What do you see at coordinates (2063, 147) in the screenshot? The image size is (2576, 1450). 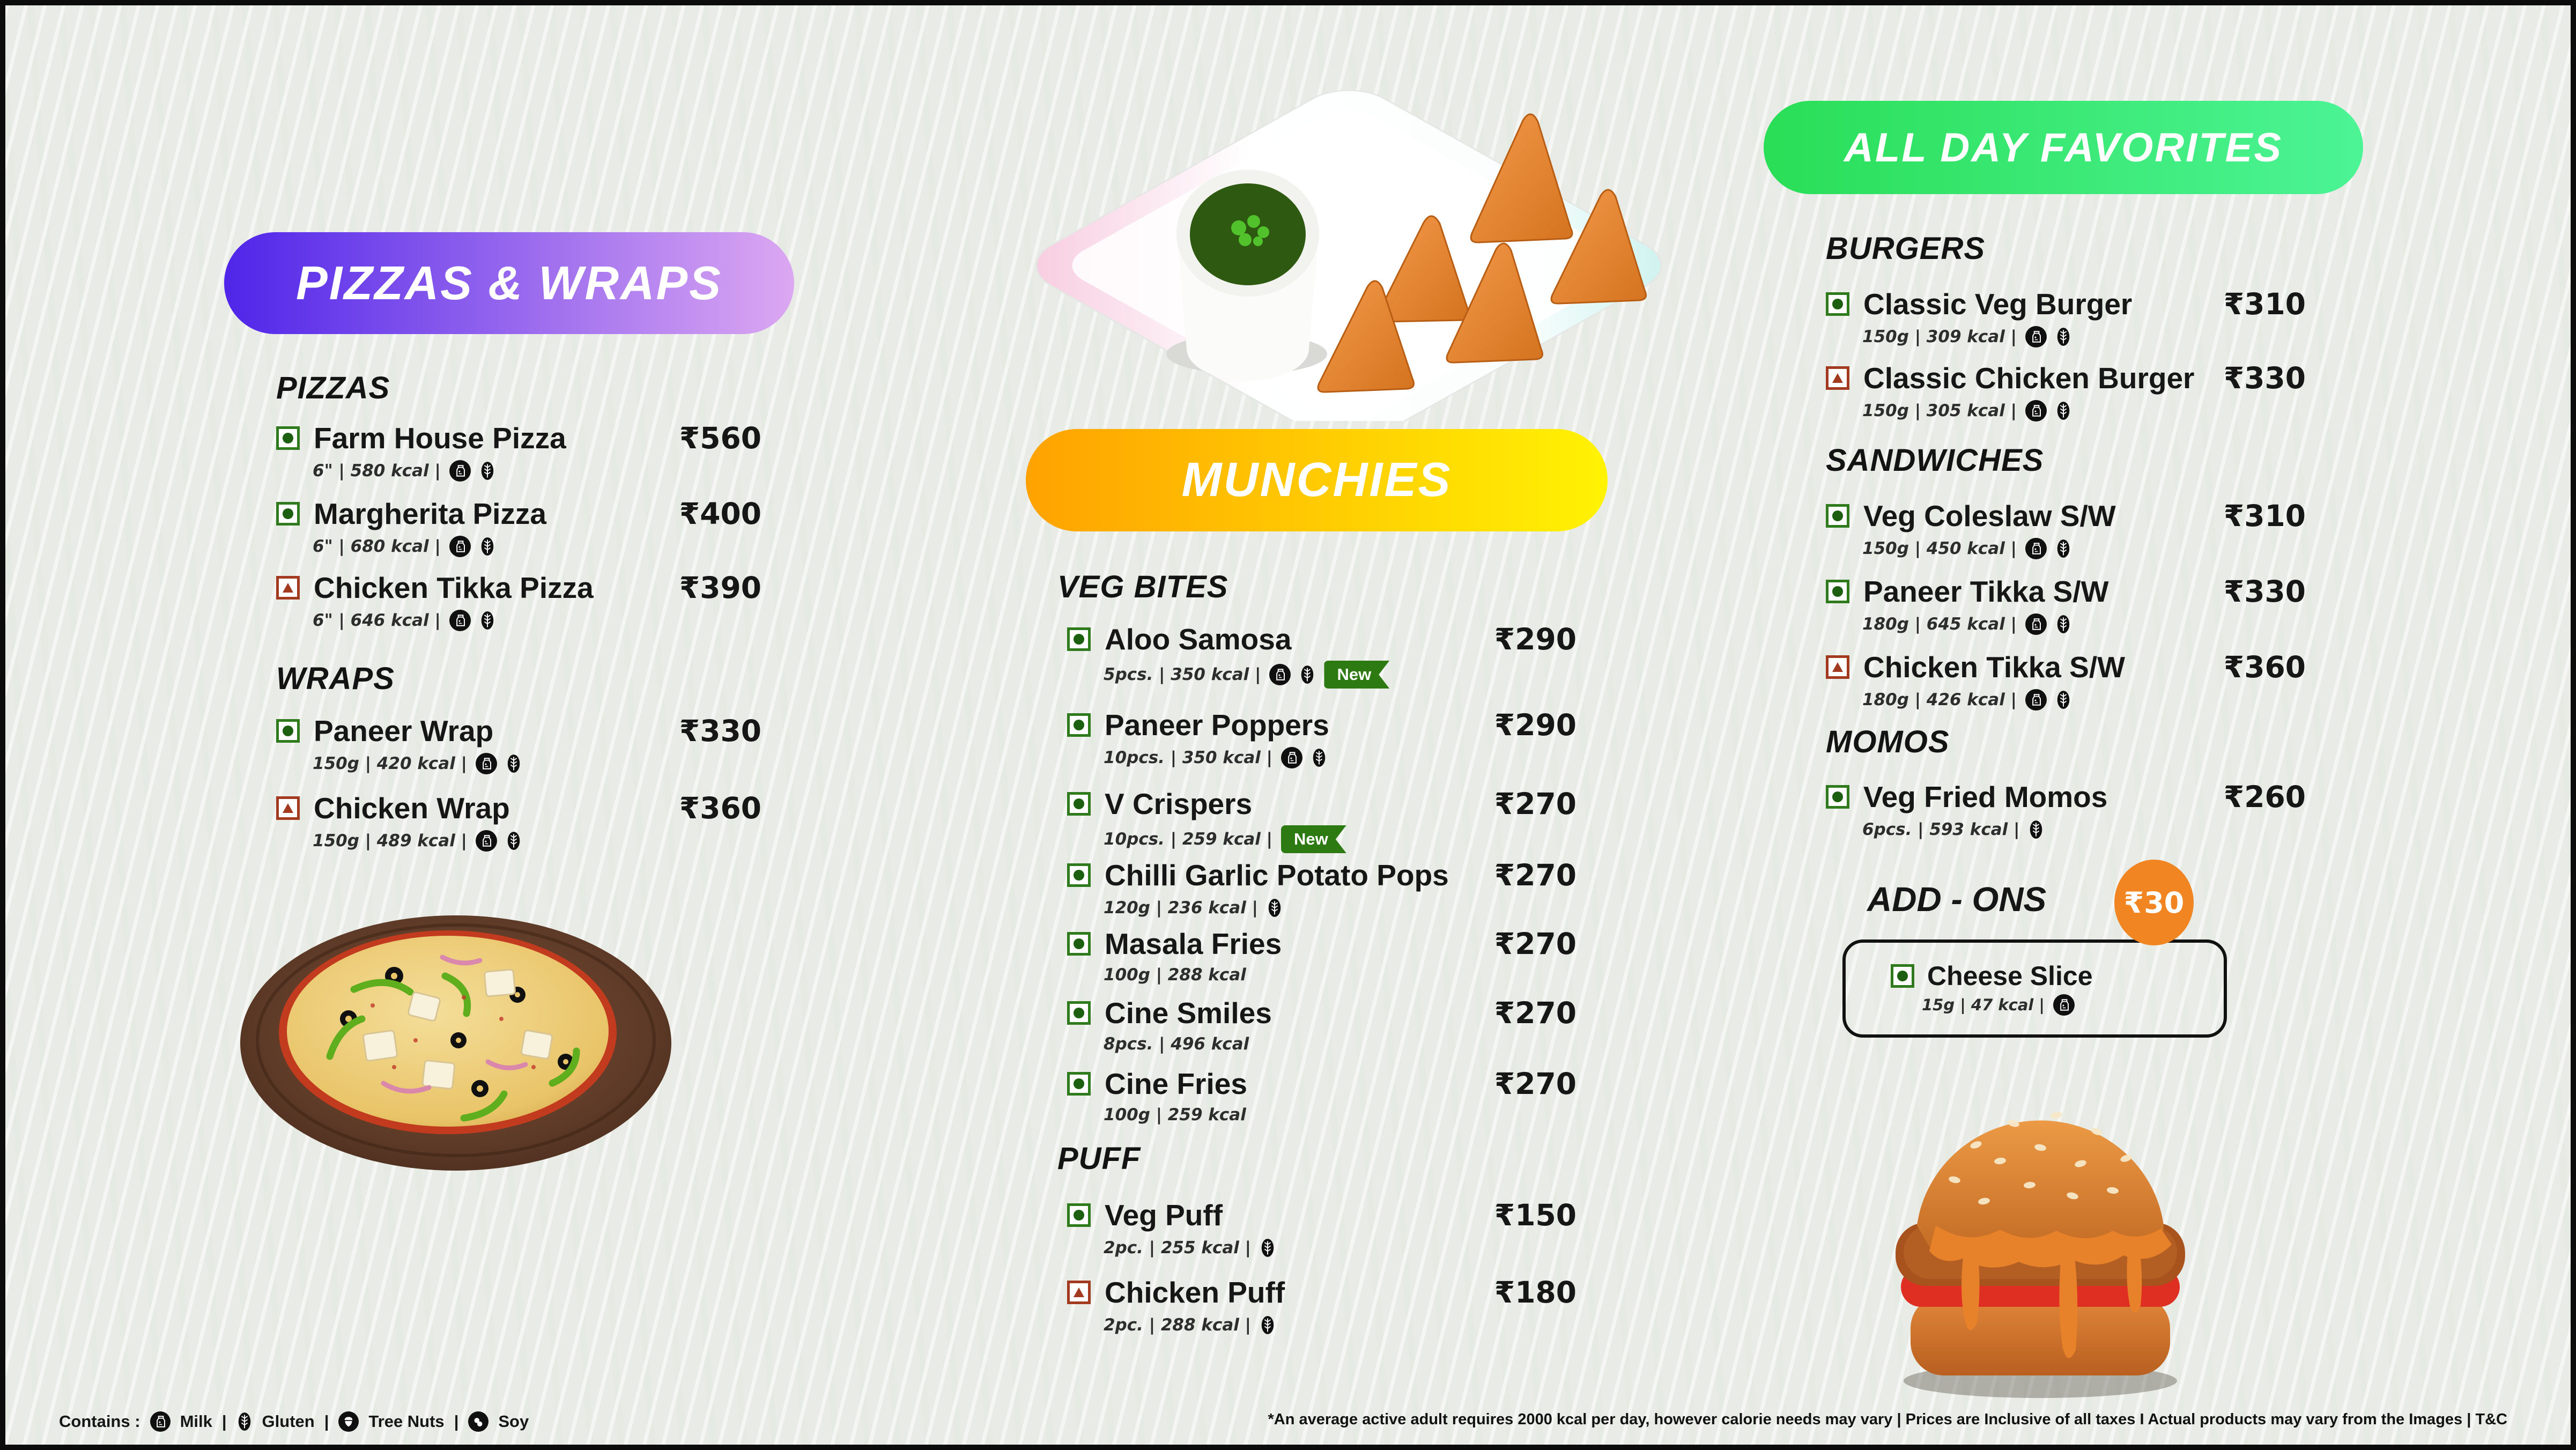 I see `banner-all-day-favorites: ALL DAY FAVORITES` at bounding box center [2063, 147].